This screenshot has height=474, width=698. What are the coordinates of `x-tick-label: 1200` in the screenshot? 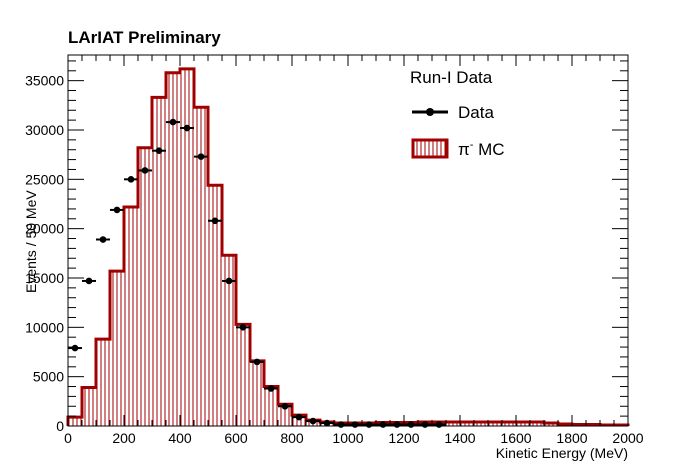 It's located at (403, 438).